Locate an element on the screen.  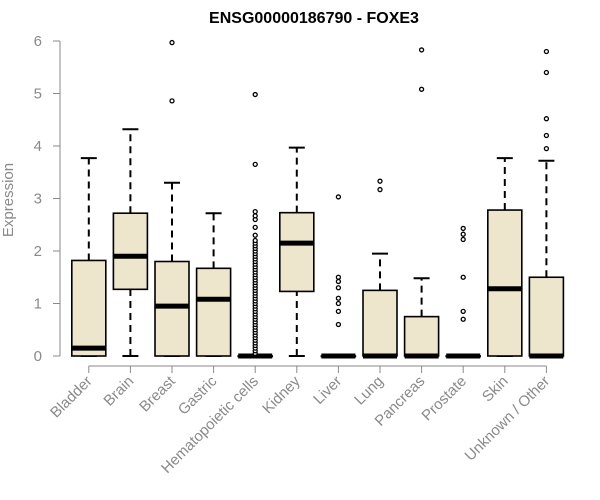
x-tick-label: Breast is located at coordinates (157, 393).